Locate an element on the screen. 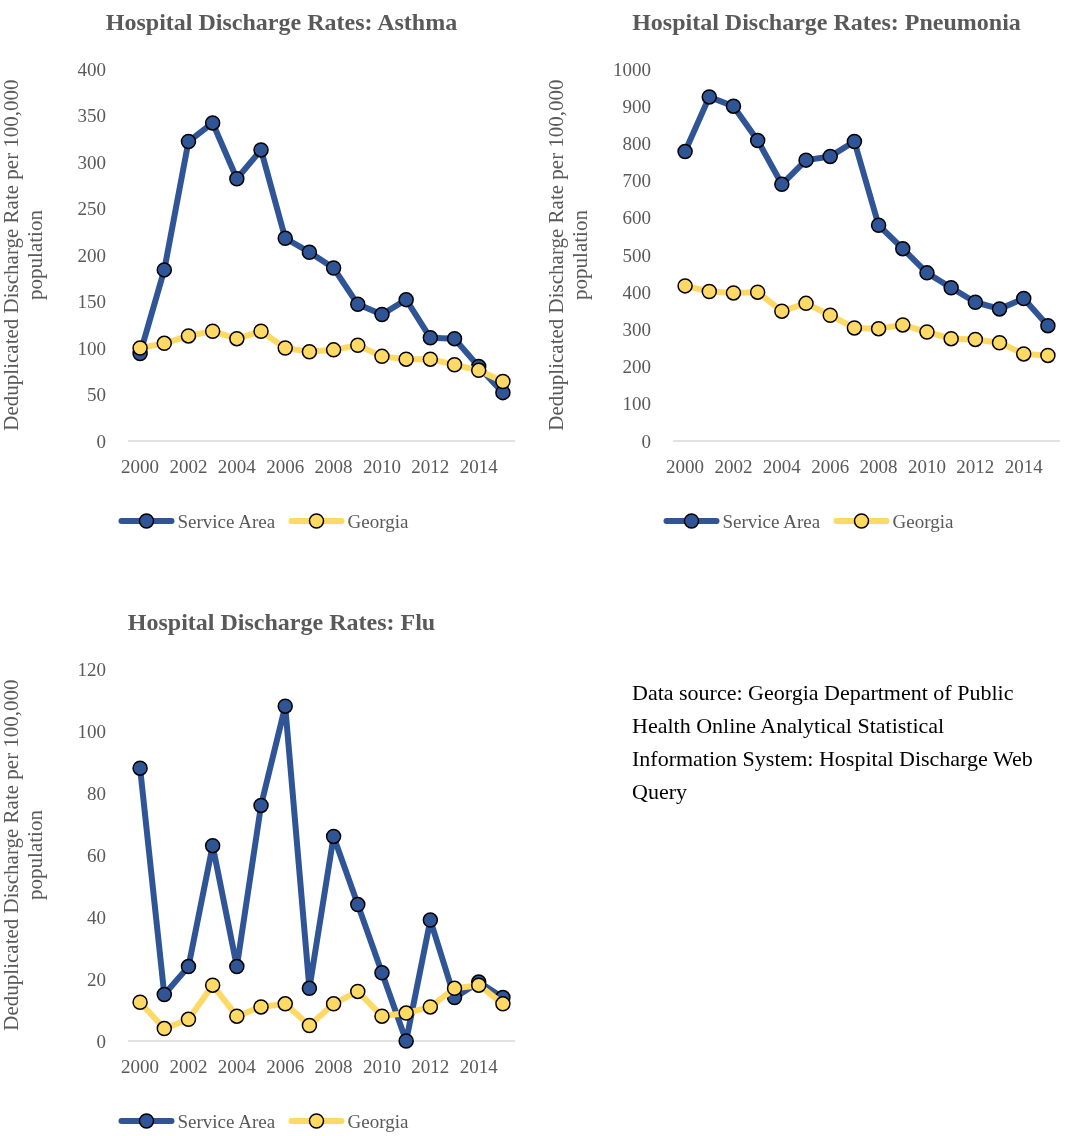  y-tick-label: 80 is located at coordinates (96, 793).